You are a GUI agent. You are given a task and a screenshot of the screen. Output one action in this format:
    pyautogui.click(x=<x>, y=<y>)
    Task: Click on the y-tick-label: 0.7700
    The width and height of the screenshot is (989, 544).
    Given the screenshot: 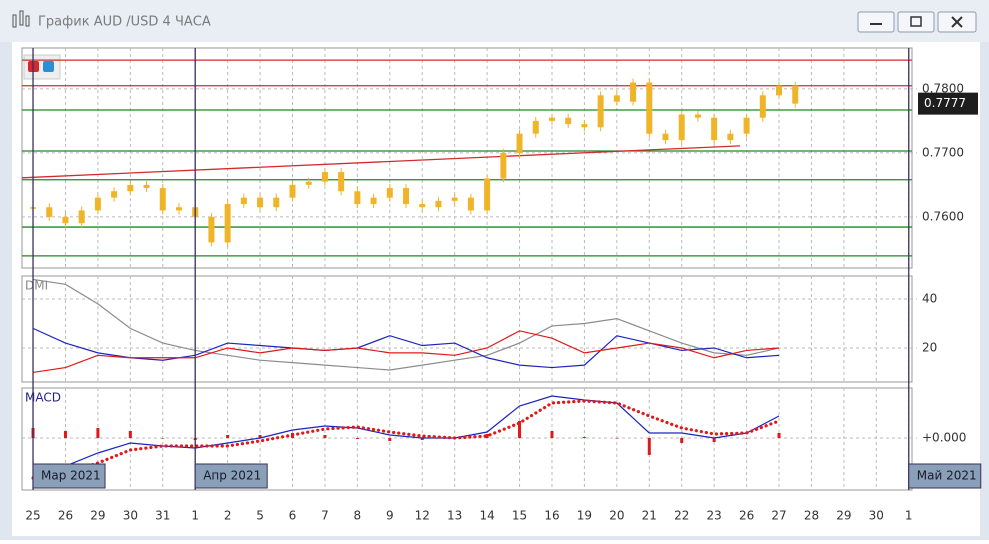 What is the action you would take?
    pyautogui.click(x=943, y=152)
    